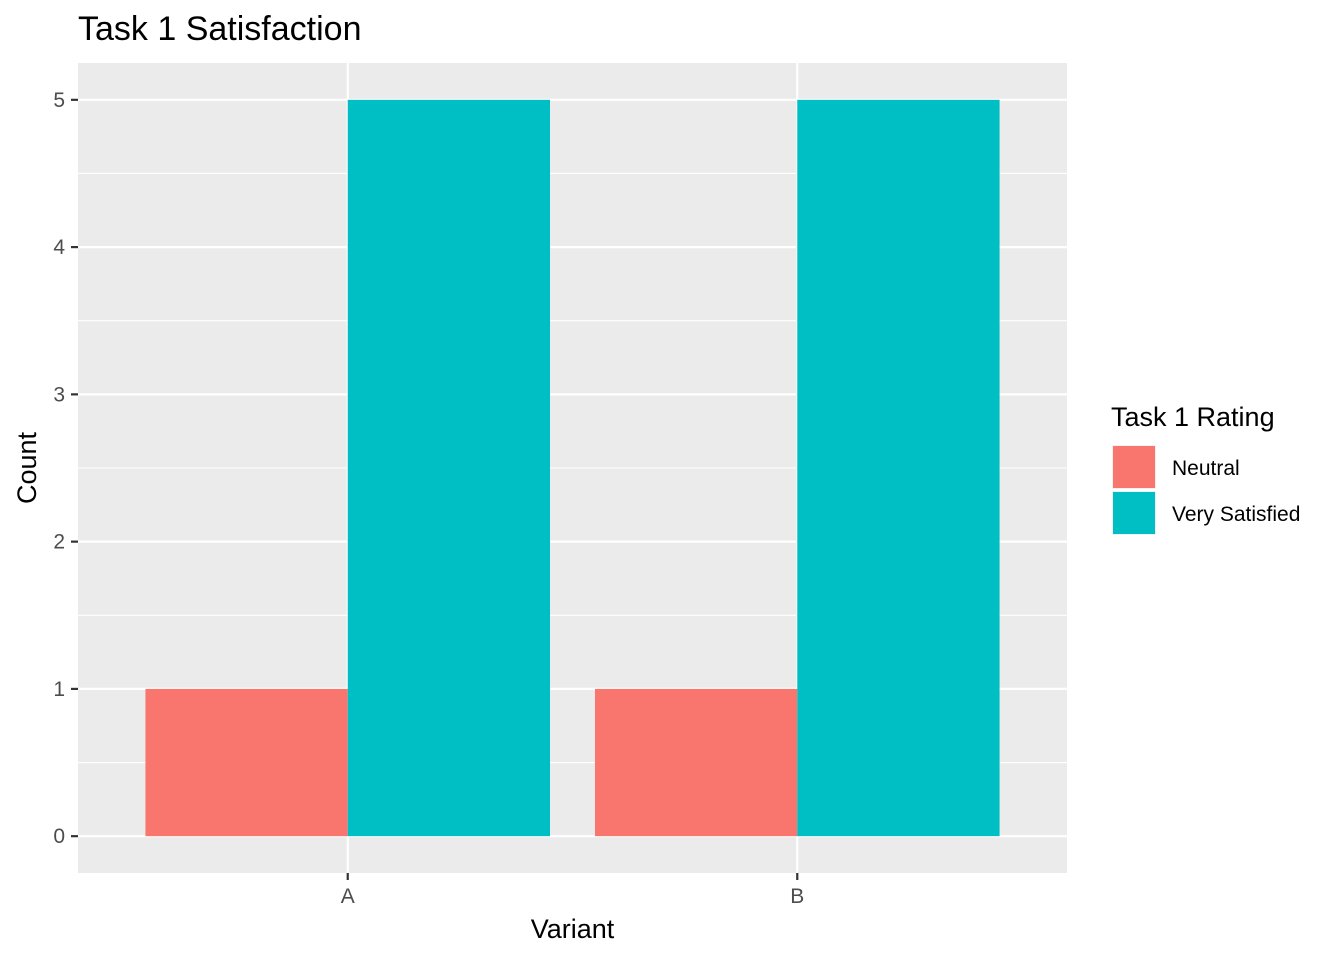  Describe the element at coordinates (27, 467) in the screenshot. I see `y-axis-title: Count` at that location.